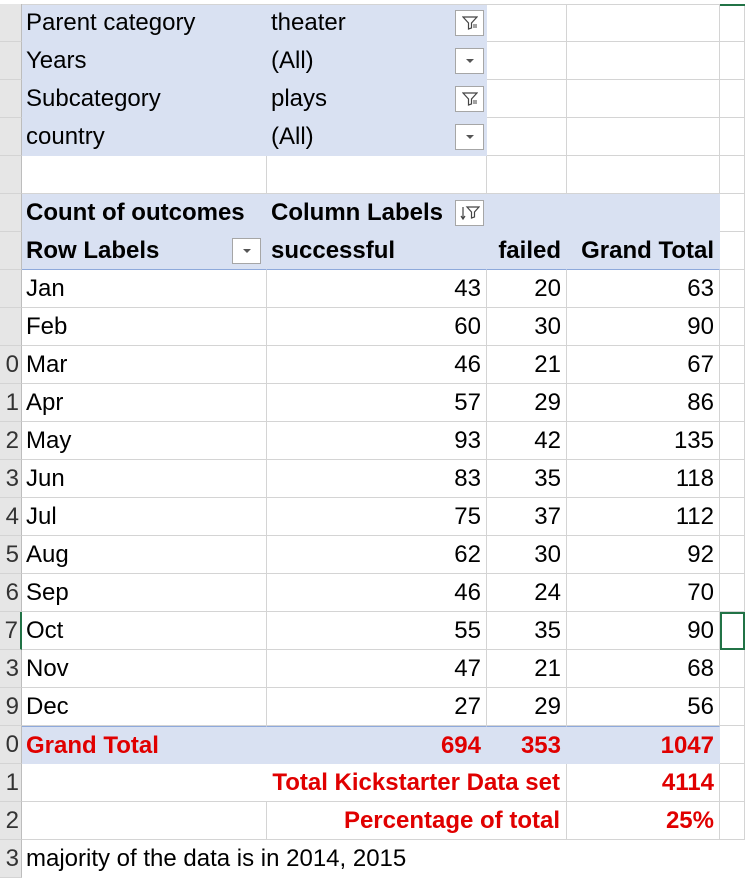 Image resolution: width=745 pixels, height=878 pixels. I want to click on row-label: Mar, so click(144, 365).